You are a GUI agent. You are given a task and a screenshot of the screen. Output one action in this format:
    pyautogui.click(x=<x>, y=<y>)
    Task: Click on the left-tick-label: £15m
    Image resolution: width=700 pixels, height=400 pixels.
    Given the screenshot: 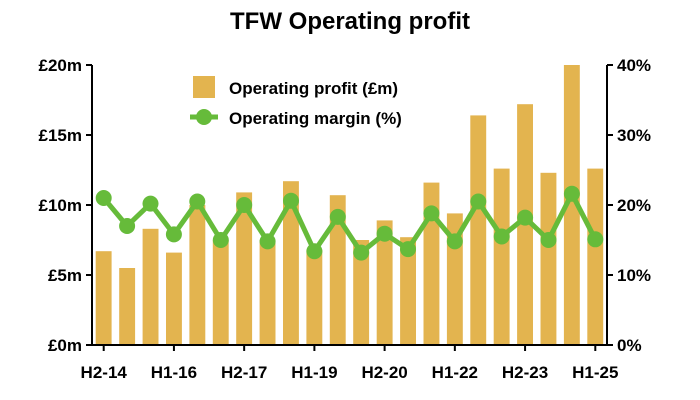 What is the action you would take?
    pyautogui.click(x=60, y=135)
    